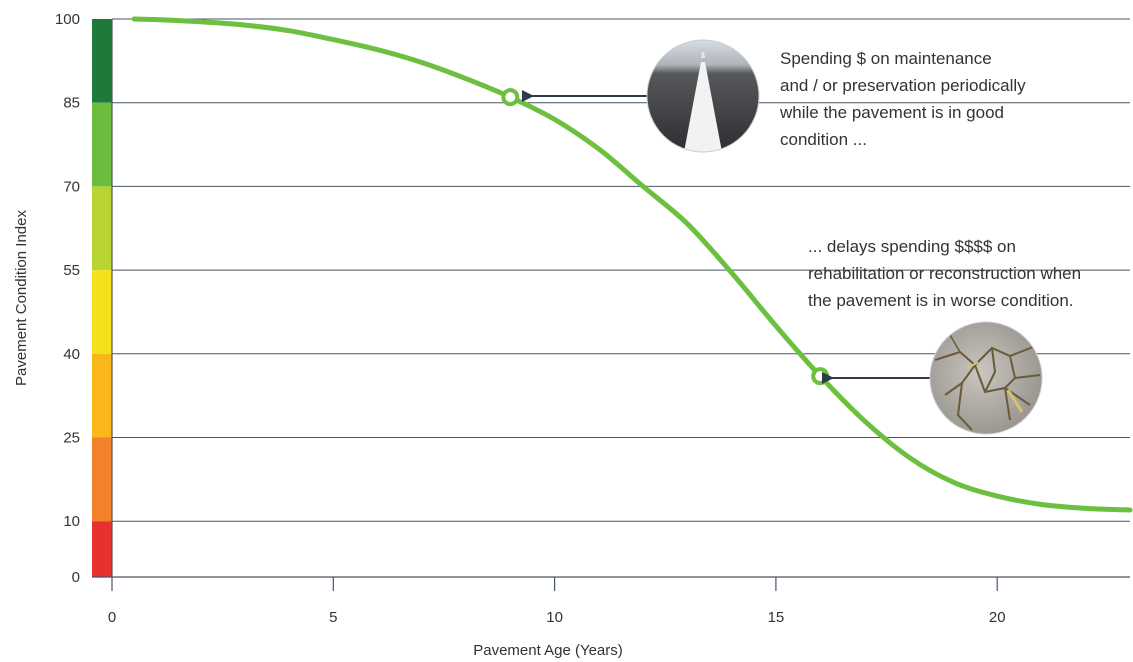  What do you see at coordinates (776, 617) in the screenshot?
I see `x-tick-label: 15` at bounding box center [776, 617].